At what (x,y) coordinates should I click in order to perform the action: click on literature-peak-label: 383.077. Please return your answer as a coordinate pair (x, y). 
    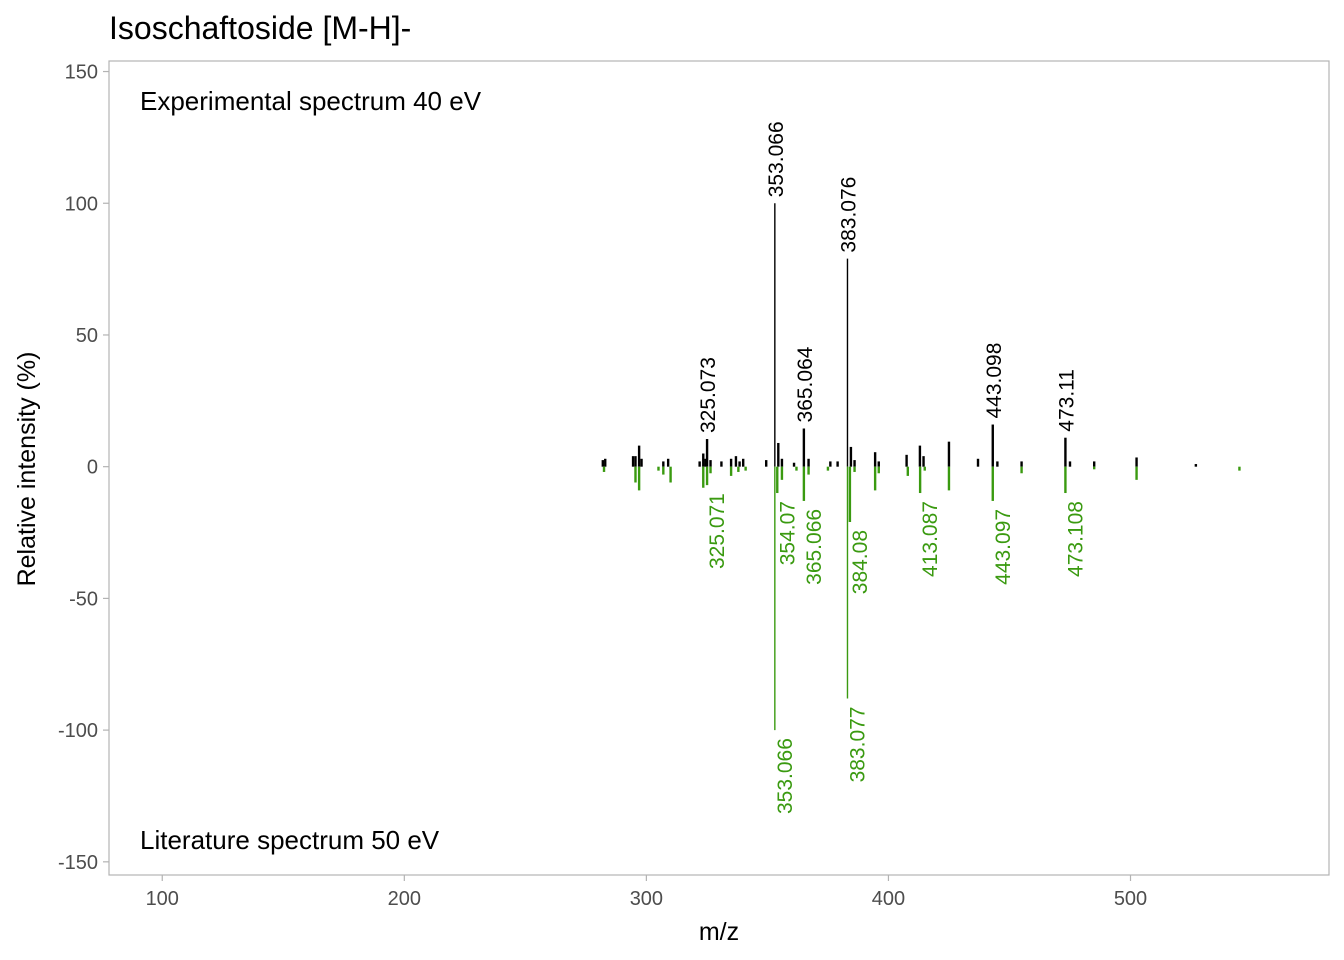
    Looking at the image, I should click on (857, 745).